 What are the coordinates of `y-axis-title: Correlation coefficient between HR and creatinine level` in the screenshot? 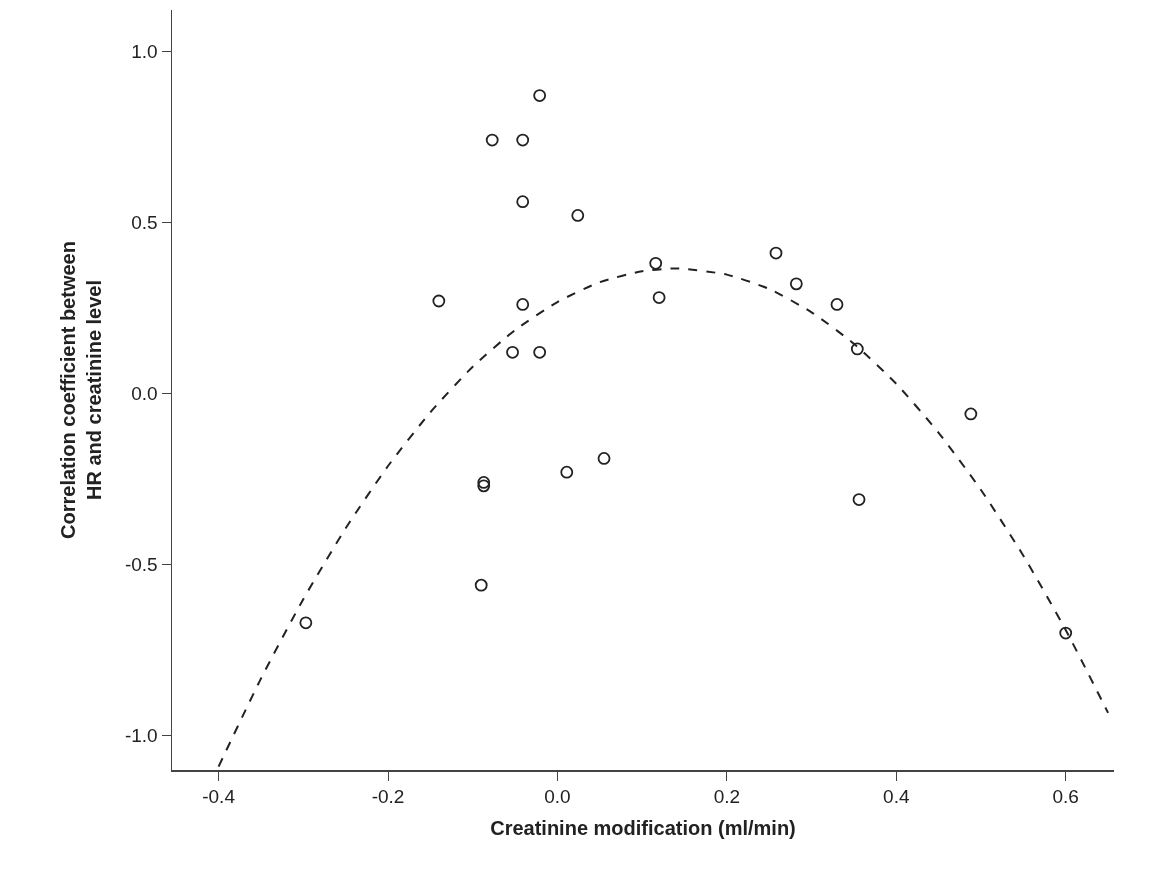 It's located at (80, 390).